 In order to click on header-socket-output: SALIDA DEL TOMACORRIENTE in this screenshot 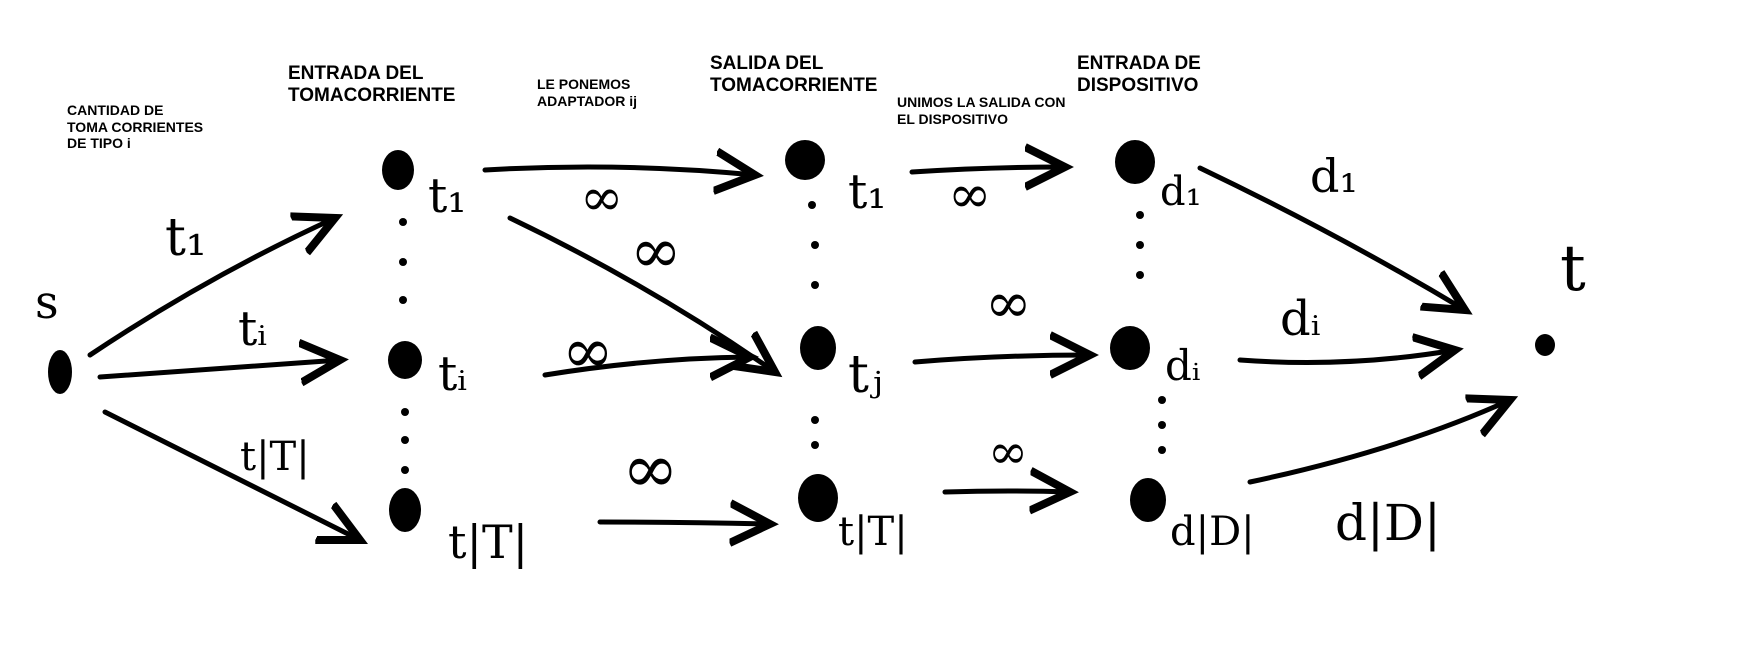, I will do `click(793, 75)`.